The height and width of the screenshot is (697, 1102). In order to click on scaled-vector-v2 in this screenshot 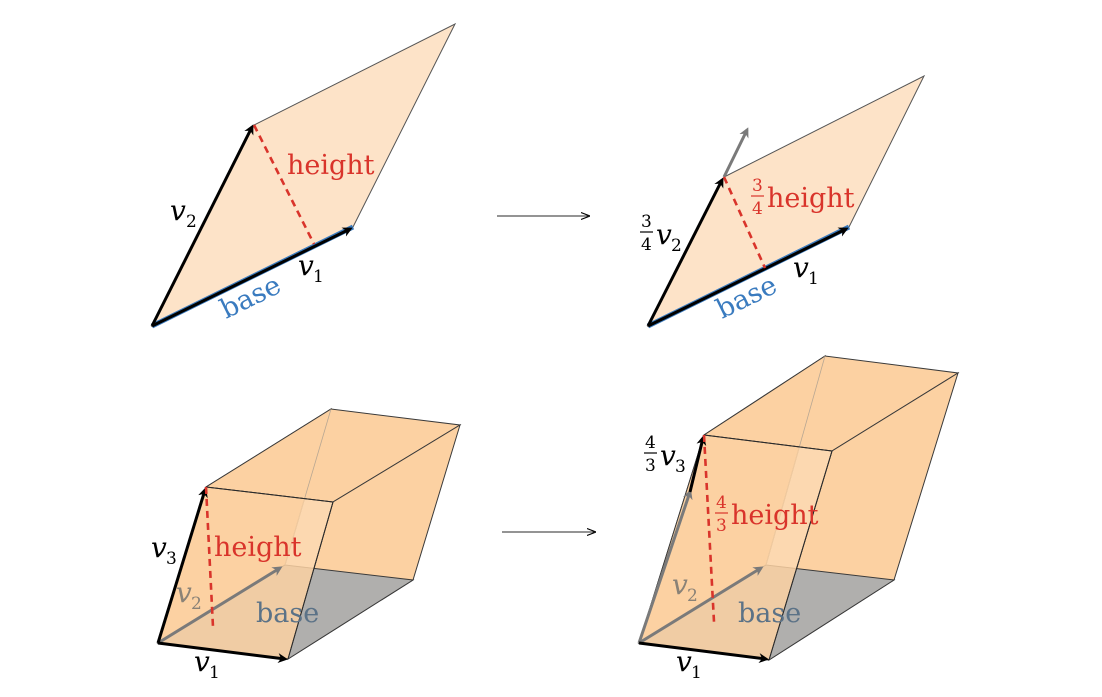, I will do `click(685, 252)`.